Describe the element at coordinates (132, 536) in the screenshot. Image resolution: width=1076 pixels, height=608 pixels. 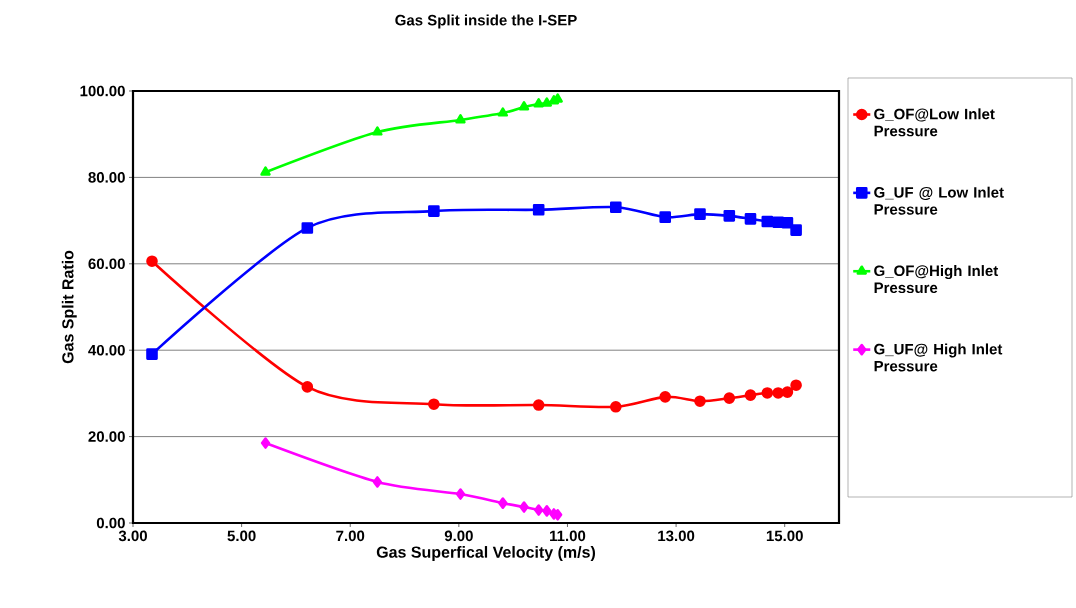
I see `x-tick-label: 3.00` at that location.